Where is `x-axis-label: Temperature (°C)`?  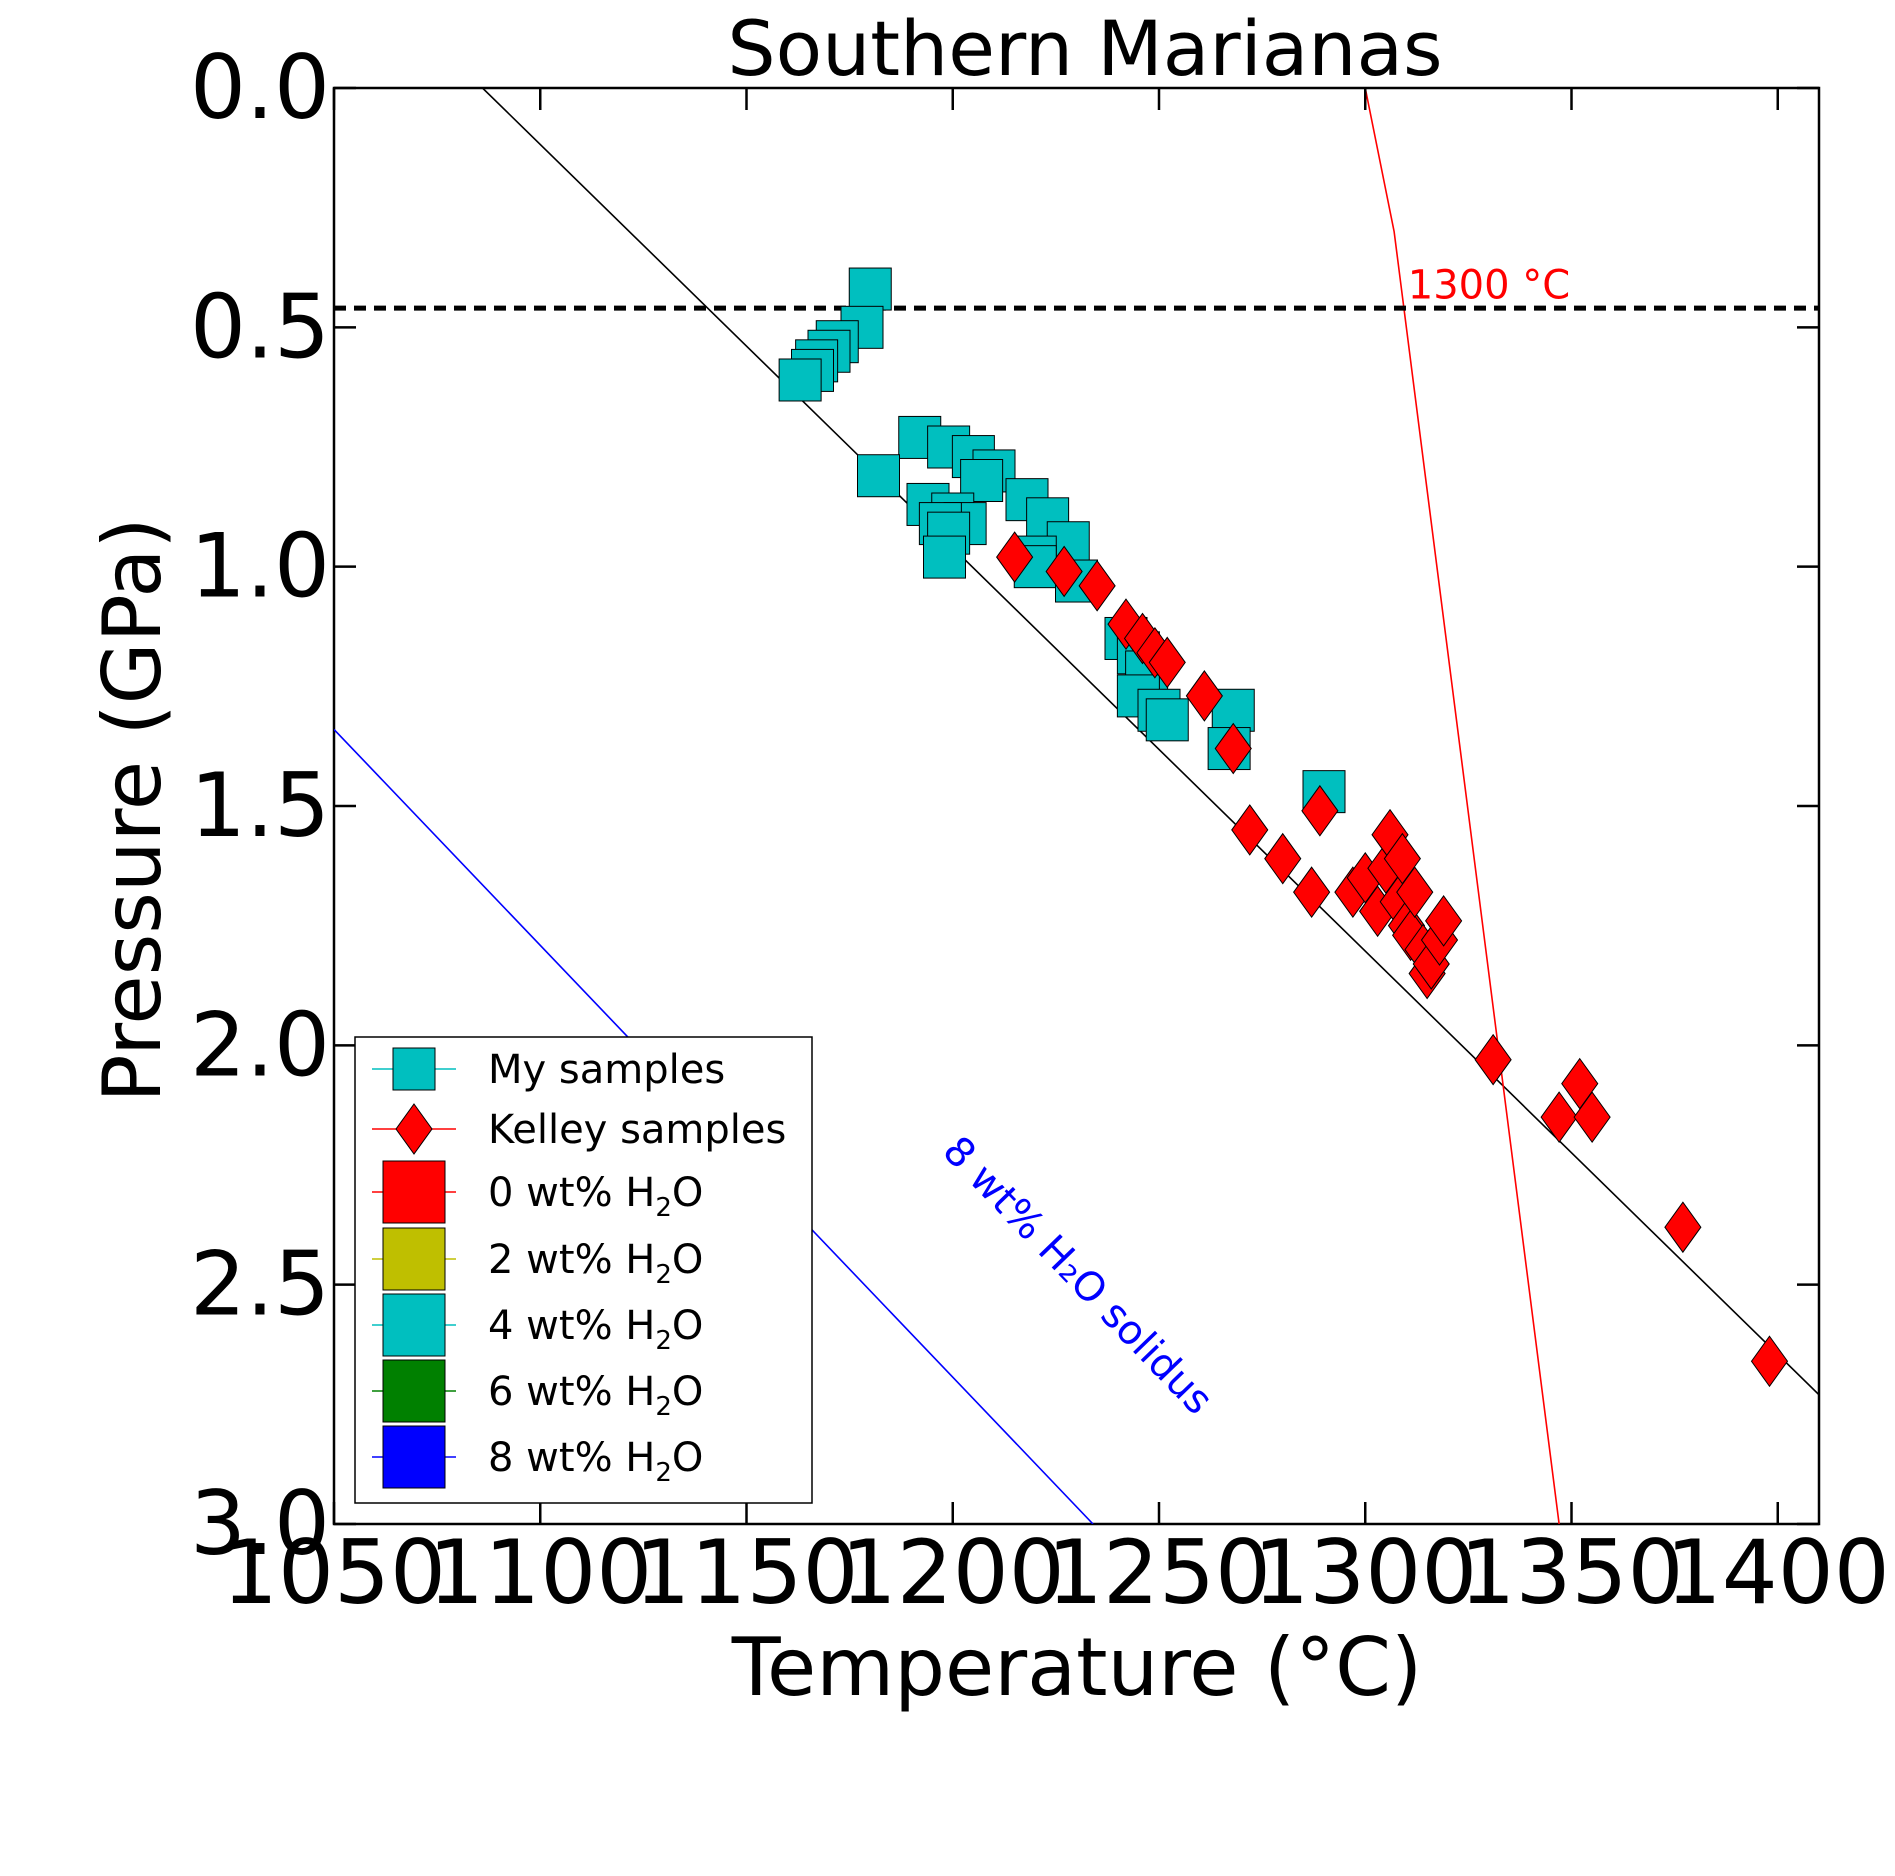 x-axis-label: Temperature (°C) is located at coordinates (1076, 1667).